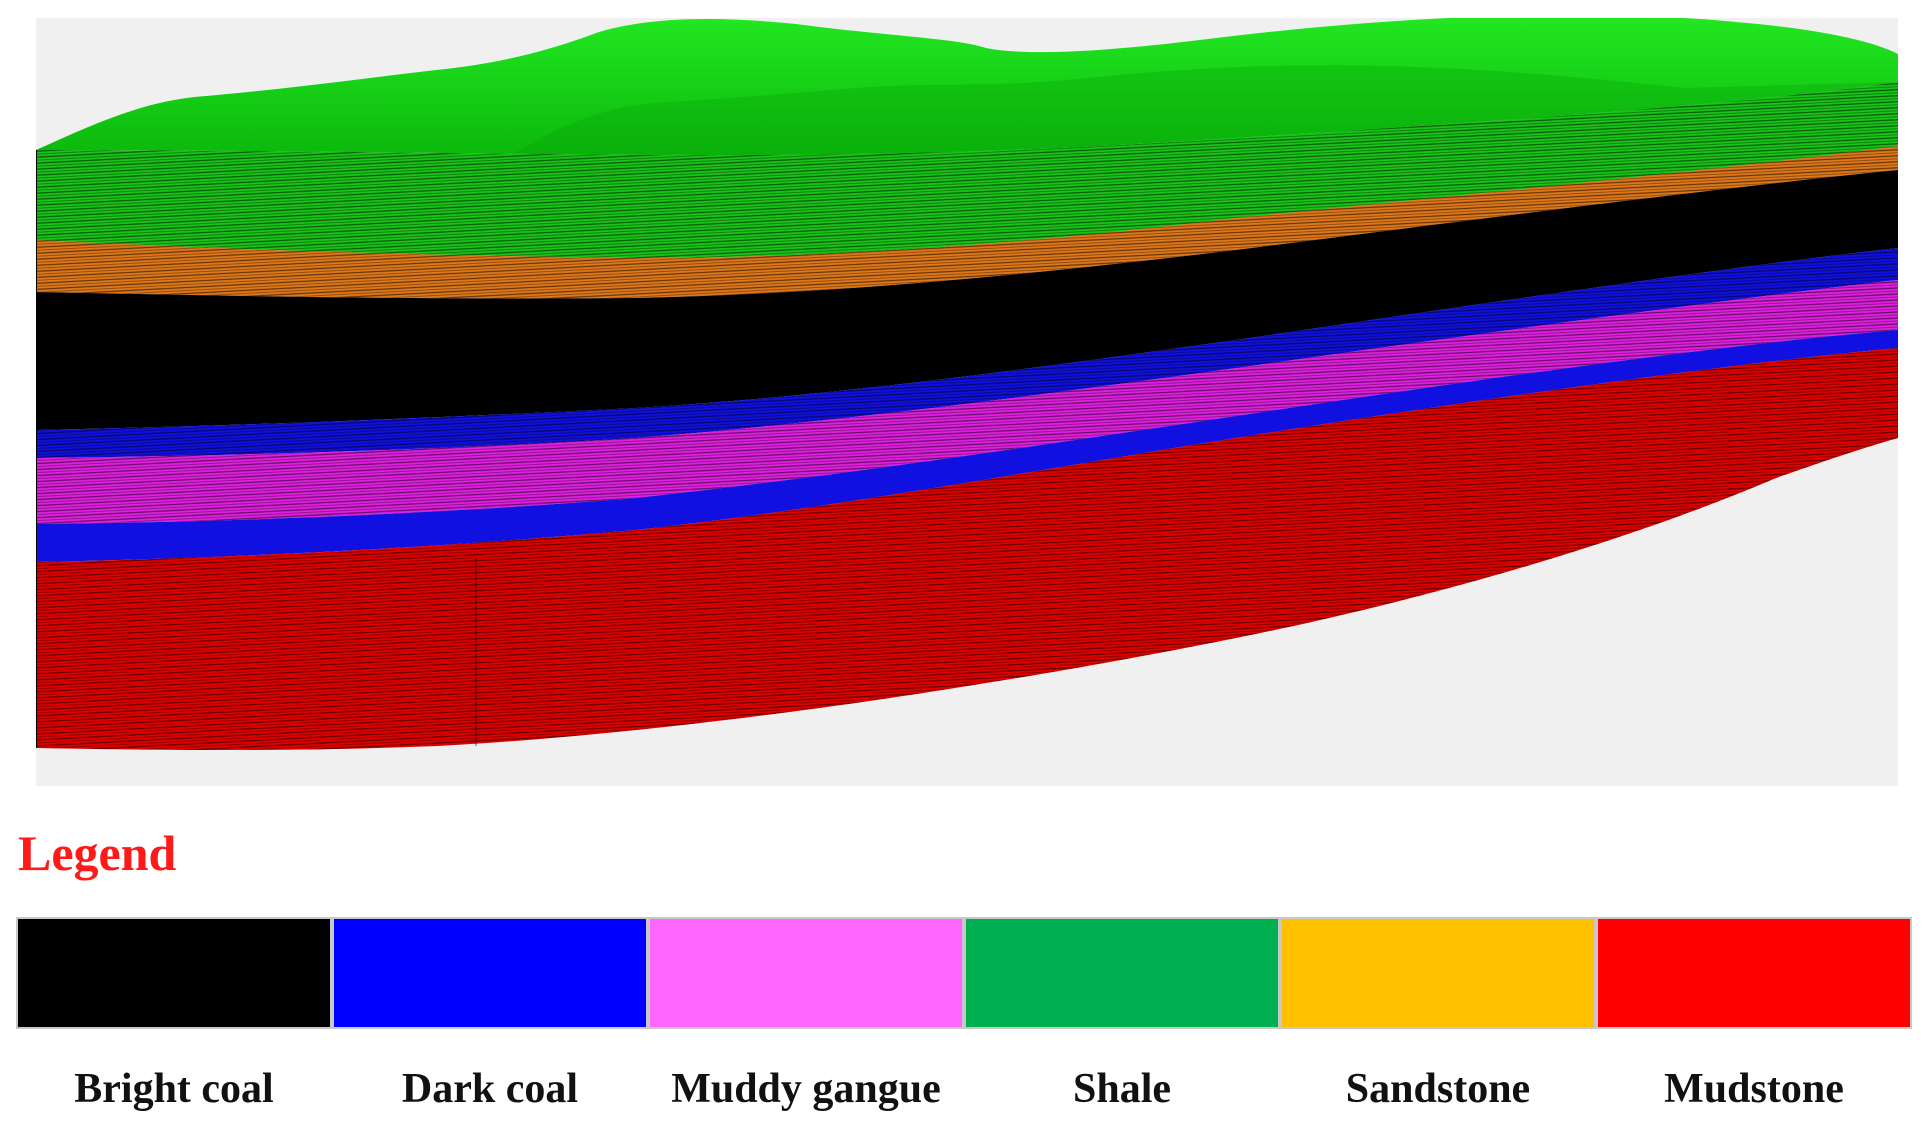 The image size is (1930, 1134). Describe the element at coordinates (1754, 1089) in the screenshot. I see `legend-label-mudstone: Mudstone` at that location.